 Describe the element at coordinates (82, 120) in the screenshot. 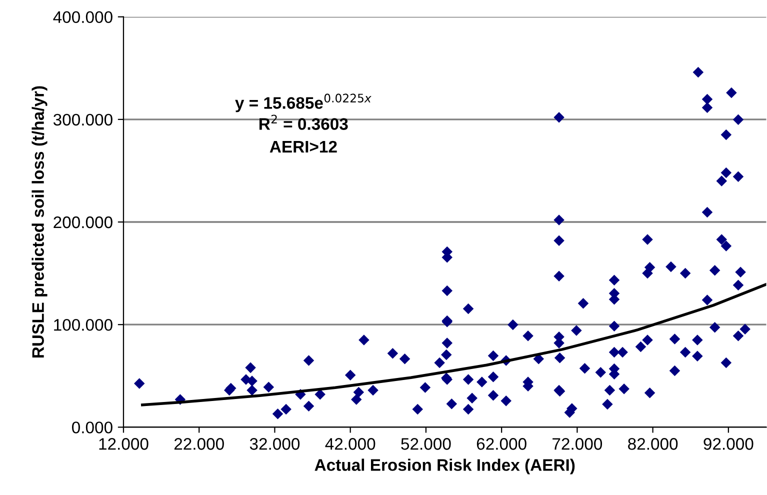

I see `y-tick-label: 300.000` at that location.